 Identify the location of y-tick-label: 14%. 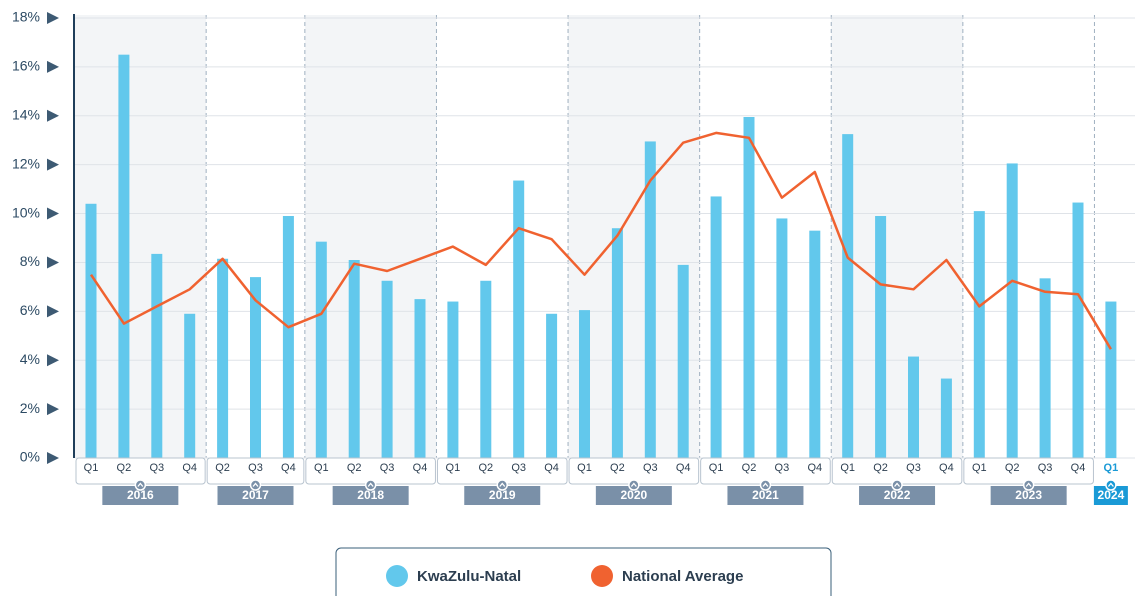
(26, 114).